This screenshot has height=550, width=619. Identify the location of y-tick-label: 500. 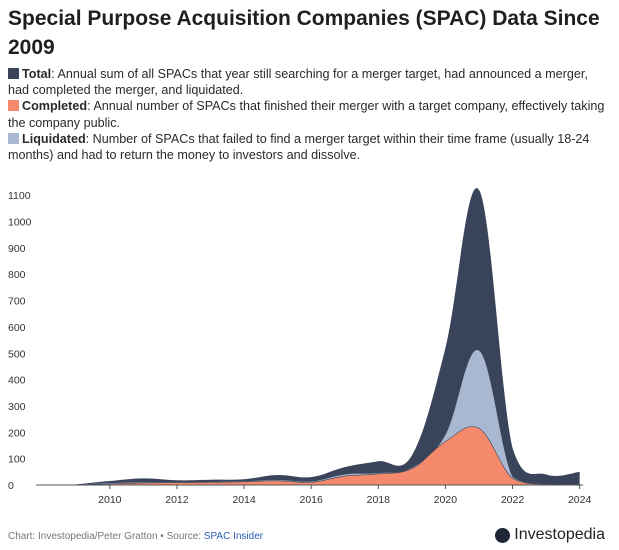
(17, 354).